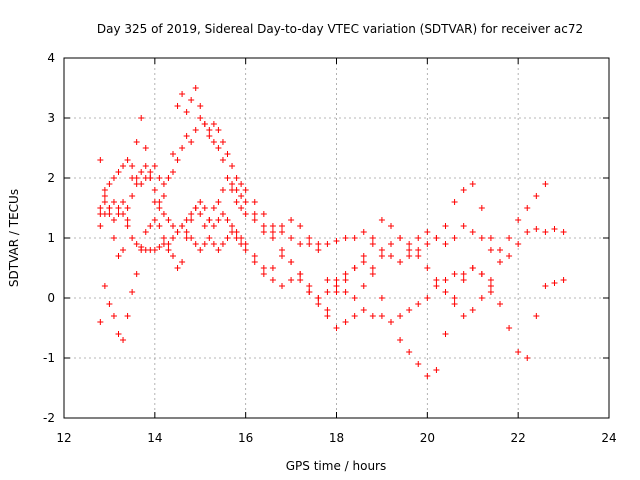 This screenshot has width=640, height=480. I want to click on x-tick-label: 18, so click(336, 438).